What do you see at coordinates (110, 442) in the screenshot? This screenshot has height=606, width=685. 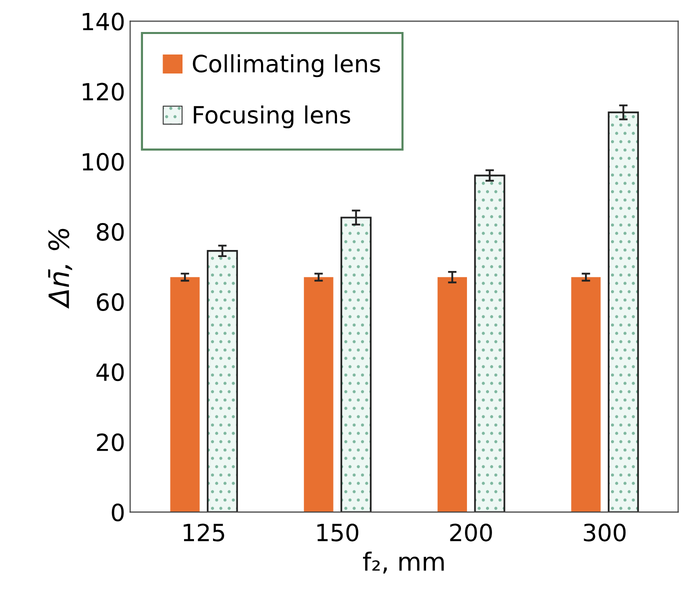 I see `y-tick-label: 20` at bounding box center [110, 442].